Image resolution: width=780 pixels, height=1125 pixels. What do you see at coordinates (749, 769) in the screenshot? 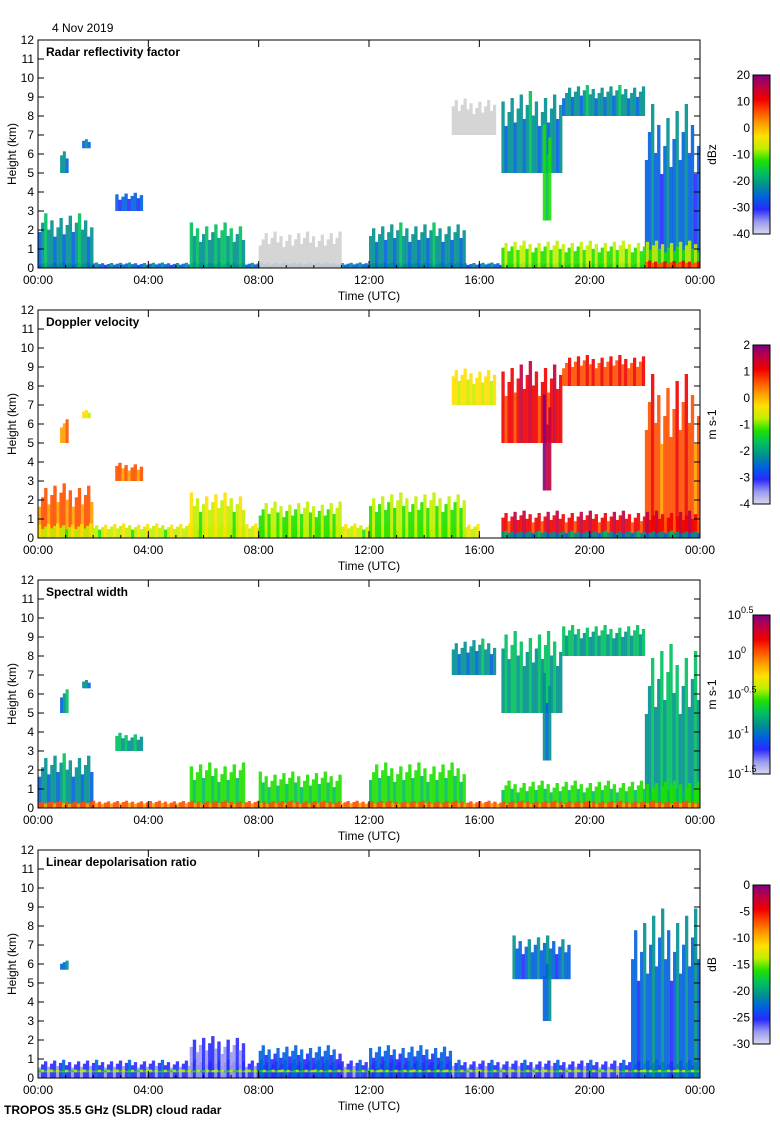
I see `colorbar-tick-exponent: -1.5` at bounding box center [749, 769].